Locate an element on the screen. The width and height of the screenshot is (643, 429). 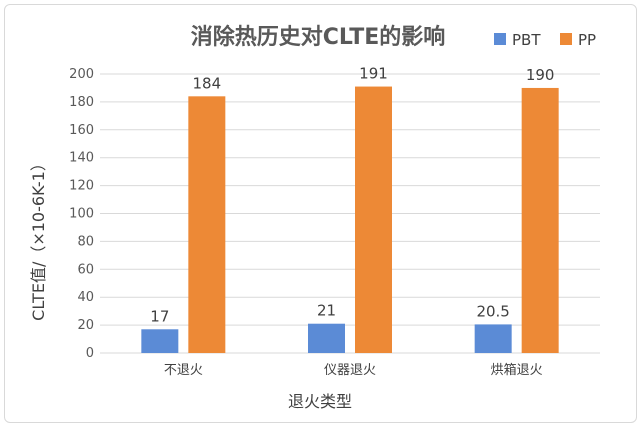
y-tick-label: 140 is located at coordinates (81, 158).